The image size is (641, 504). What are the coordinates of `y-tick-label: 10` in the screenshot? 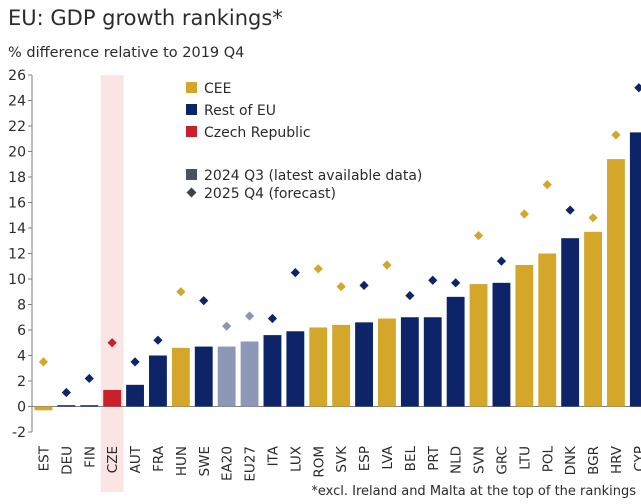 It's located at (17, 280).